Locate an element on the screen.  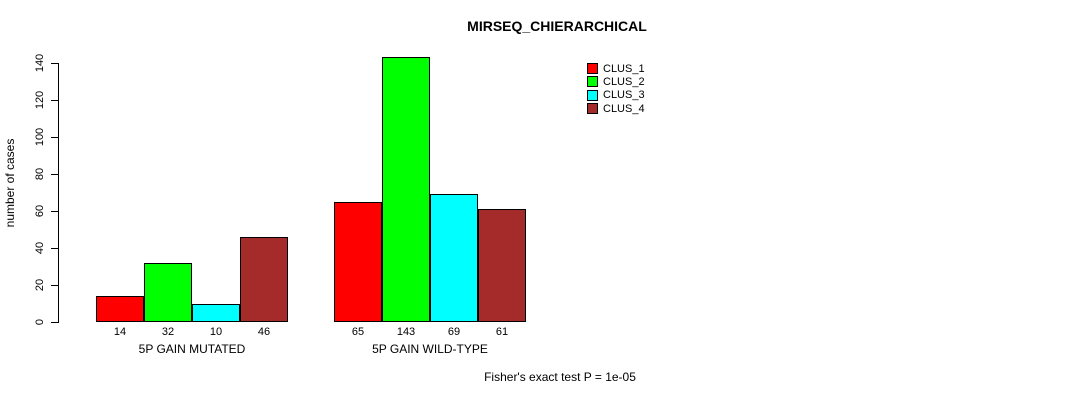
y-axis-label: number of cases is located at coordinates (10, 183).